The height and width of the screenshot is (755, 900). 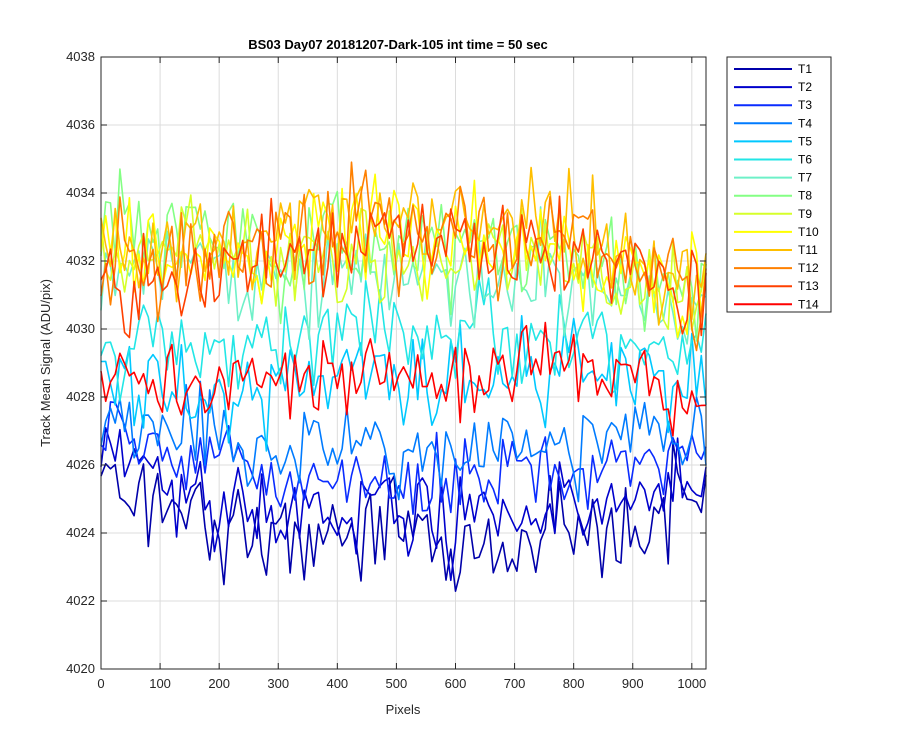 I want to click on y-tick-label: 4038, so click(x=80, y=56).